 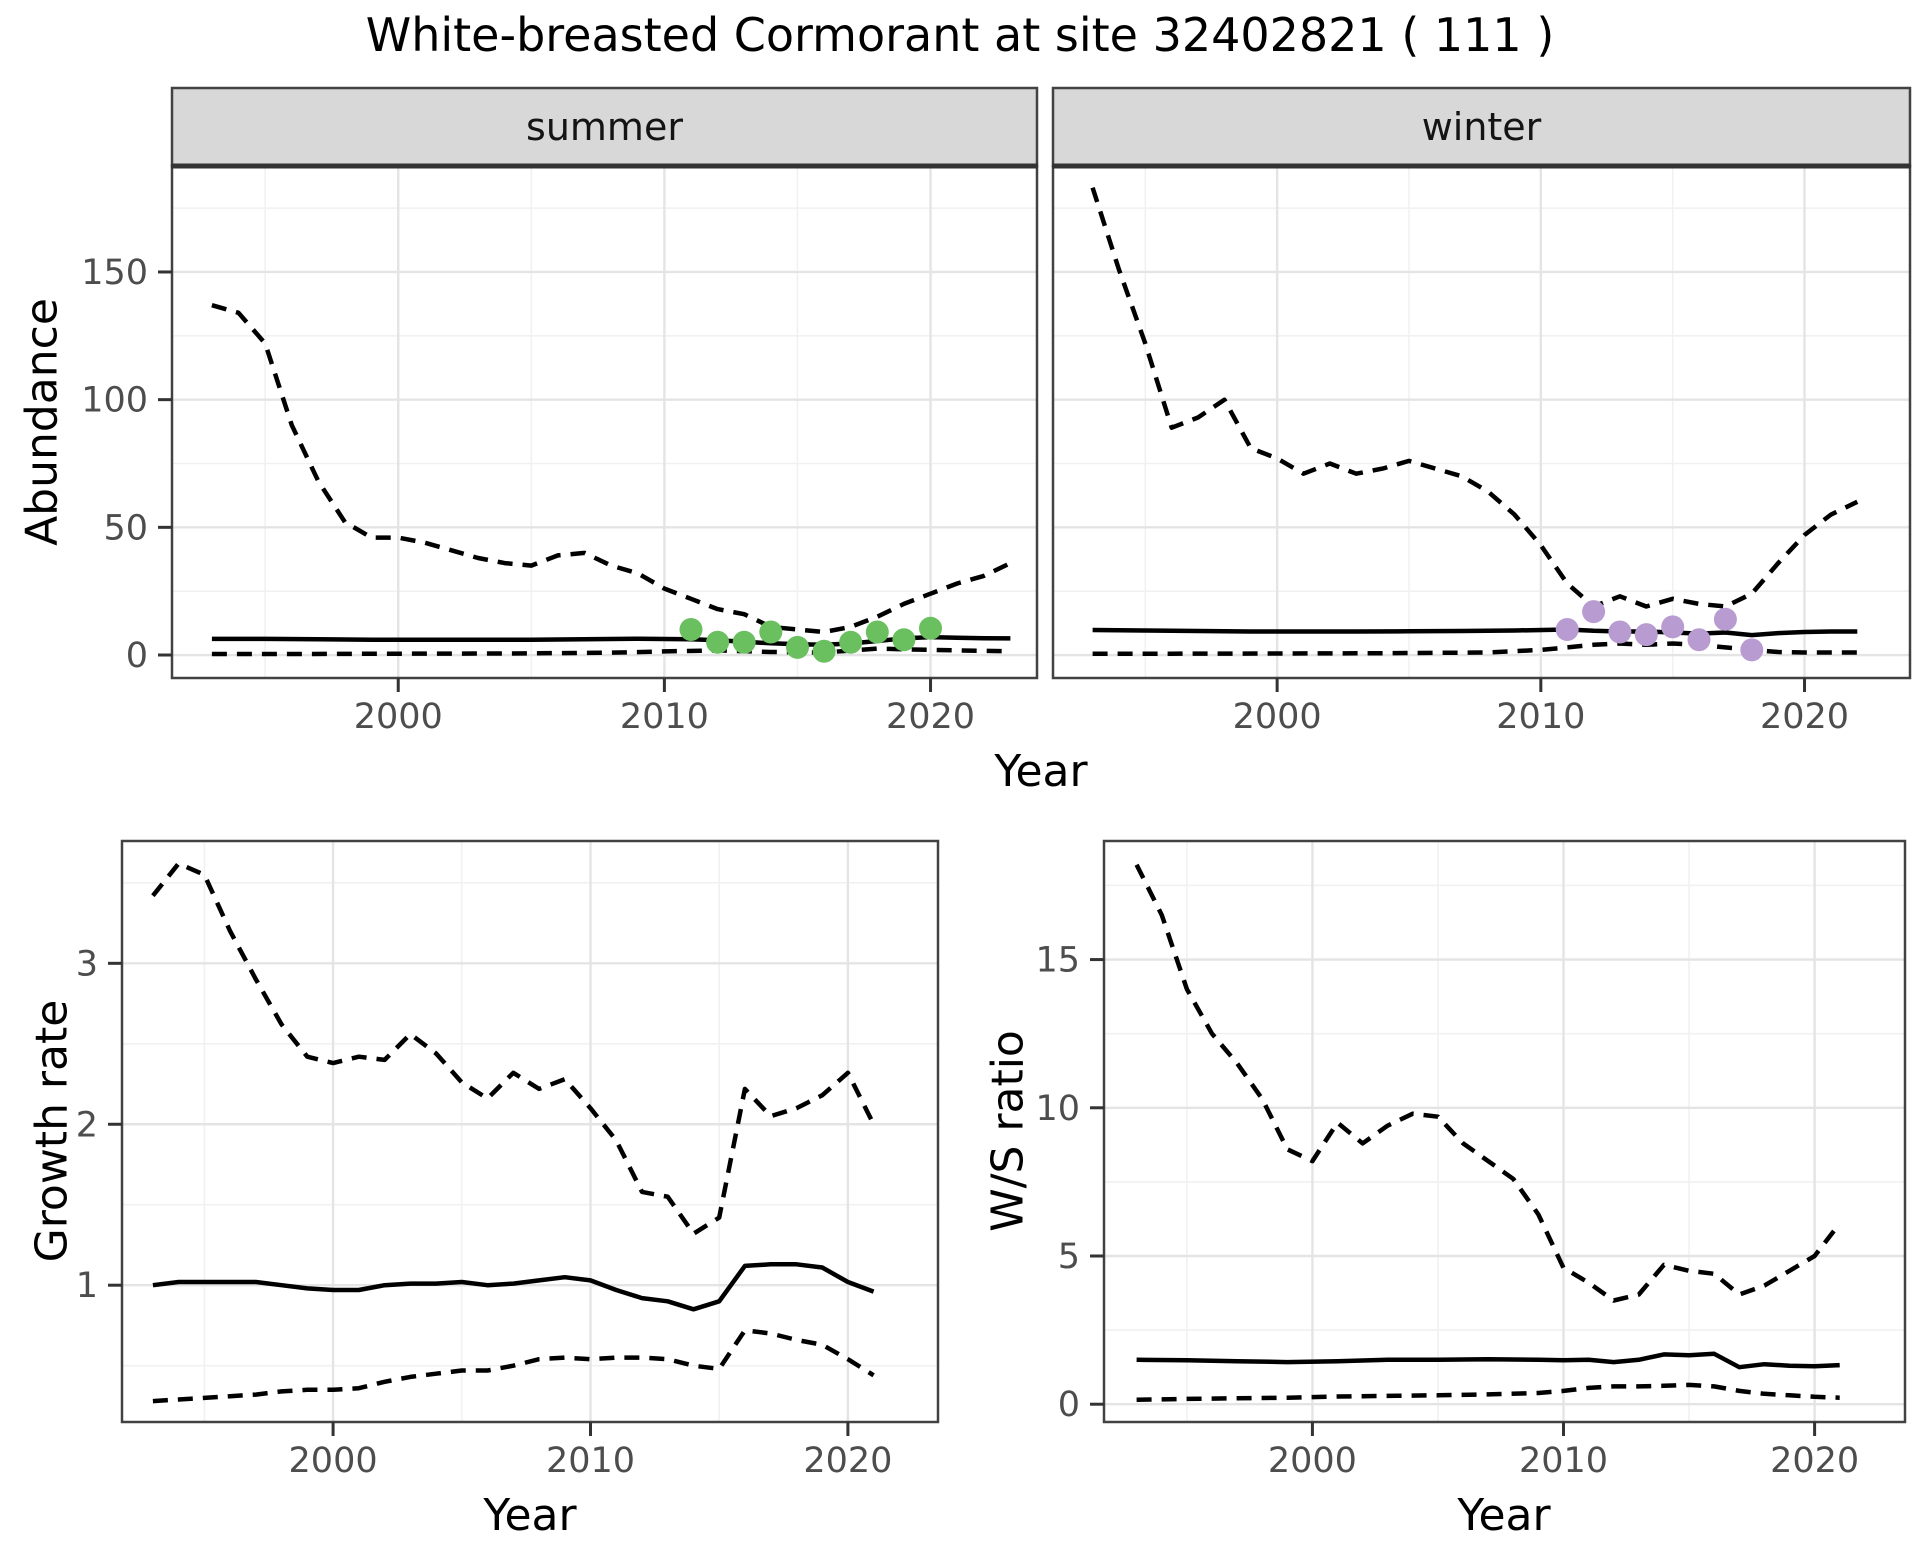 What do you see at coordinates (1057, 1109) in the screenshot?
I see `y-tick-label: 10` at bounding box center [1057, 1109].